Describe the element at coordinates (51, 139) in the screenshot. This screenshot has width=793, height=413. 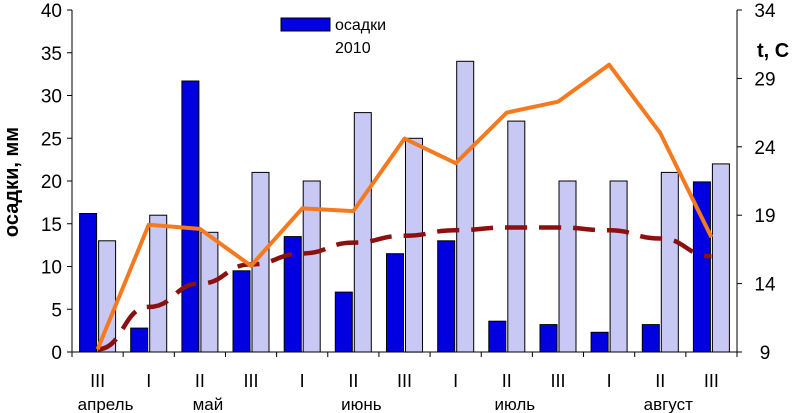
I see `y-tick-label-5: 25` at that location.